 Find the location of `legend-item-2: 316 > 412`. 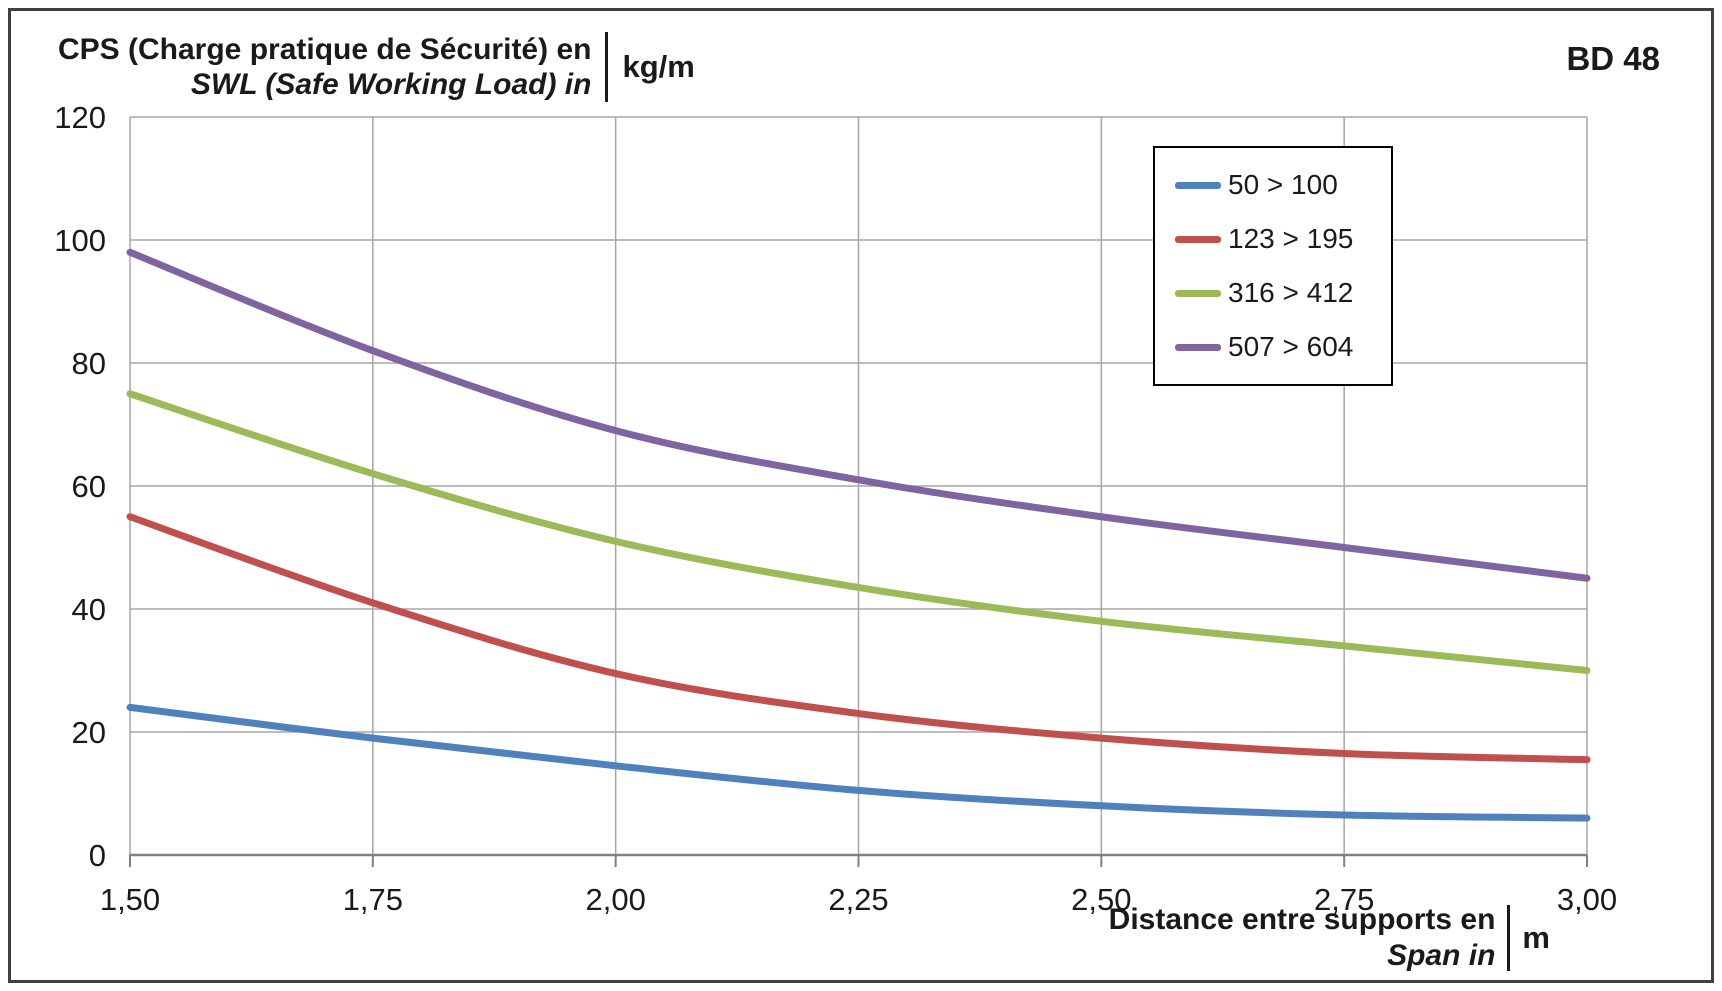

legend-item-2: 316 > 412 is located at coordinates (1273, 293).